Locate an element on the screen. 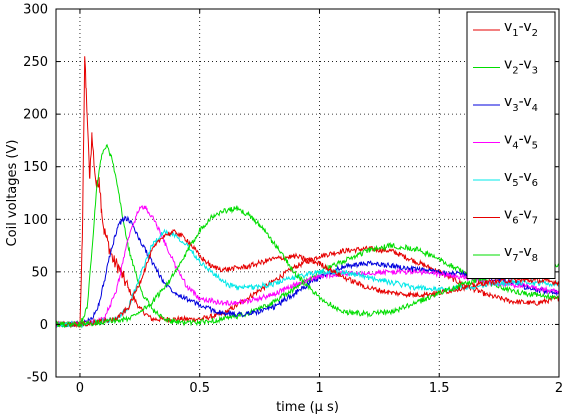  y-tick-label: 300 is located at coordinates (35, 10).